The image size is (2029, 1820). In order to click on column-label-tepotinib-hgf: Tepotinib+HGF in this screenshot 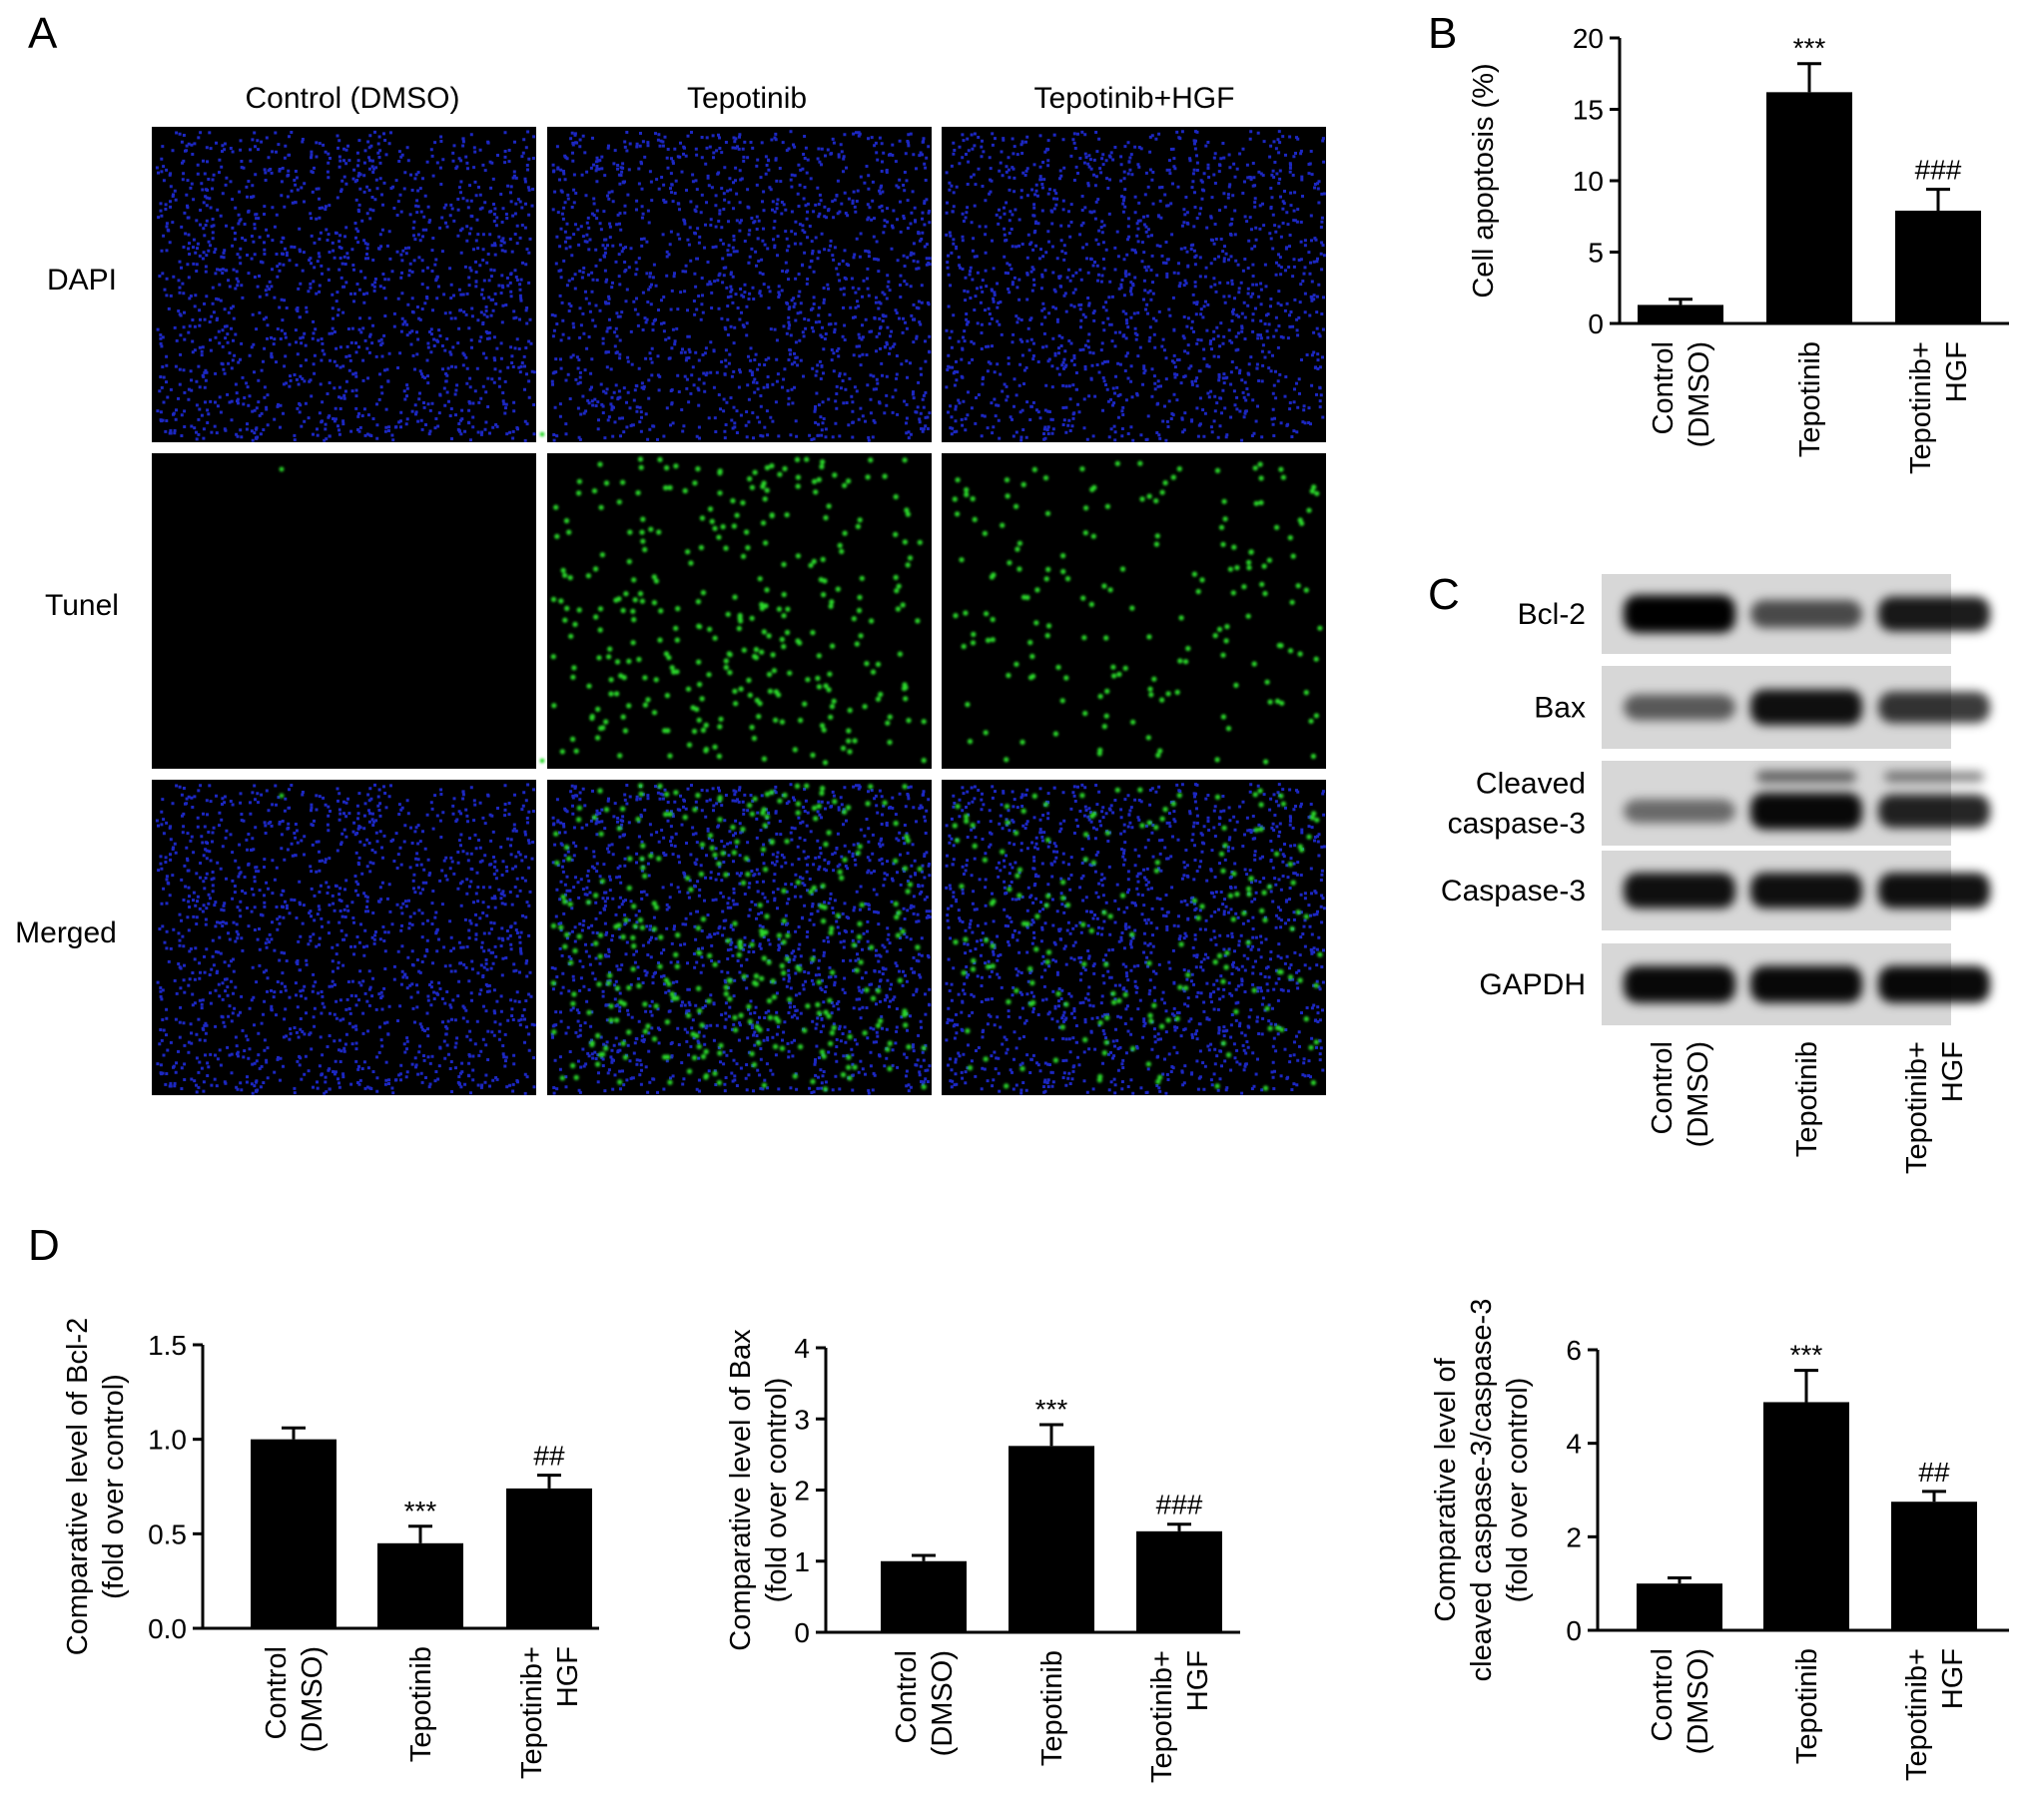, I will do `click(1134, 98)`.